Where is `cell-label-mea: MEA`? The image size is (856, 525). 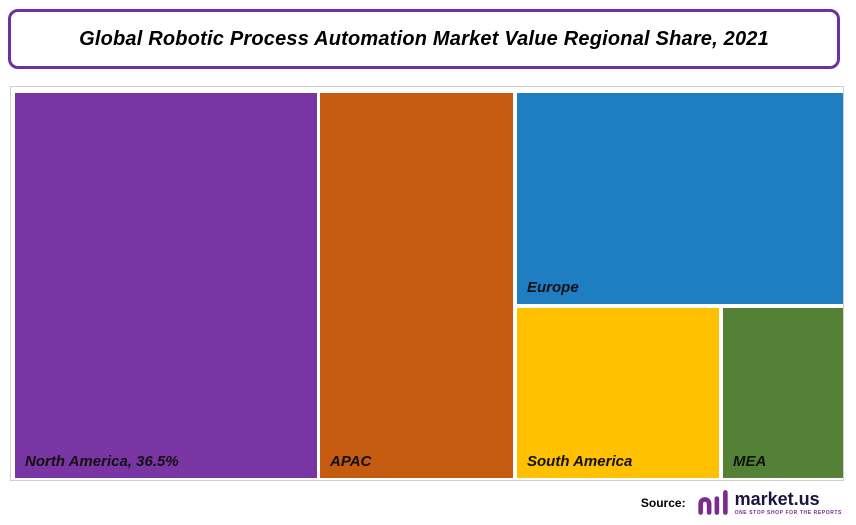
cell-label-mea: MEA is located at coordinates (750, 461).